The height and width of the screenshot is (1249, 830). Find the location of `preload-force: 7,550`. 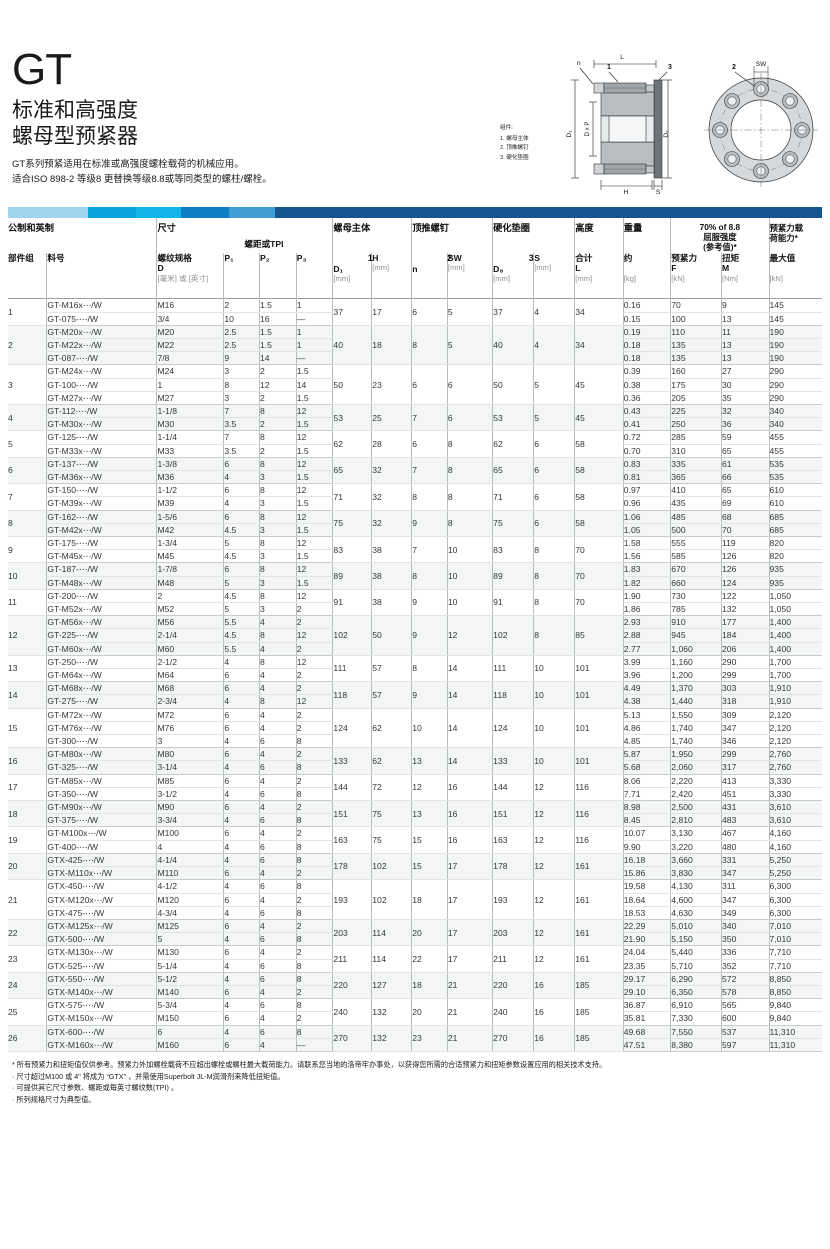

preload-force: 7,550 is located at coordinates (696, 1032).